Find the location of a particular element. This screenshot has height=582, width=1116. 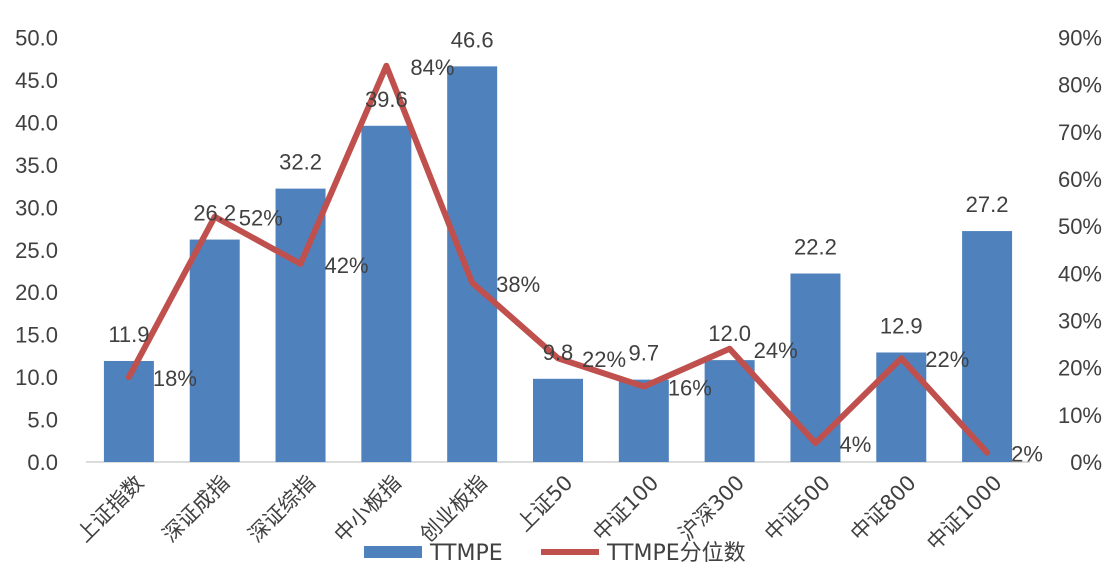

right-tick-label: 20% is located at coordinates (1080, 368).